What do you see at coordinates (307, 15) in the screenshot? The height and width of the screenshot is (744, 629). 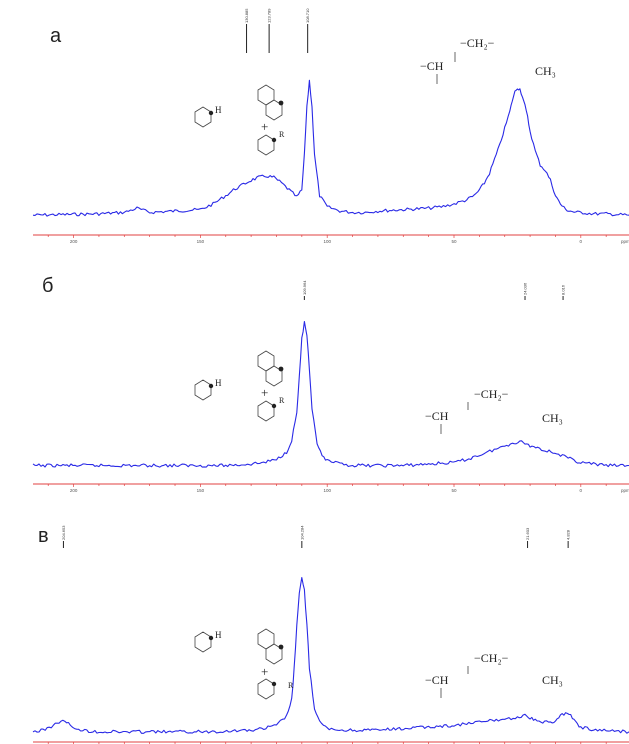 I see `peak-label: 108.710` at bounding box center [307, 15].